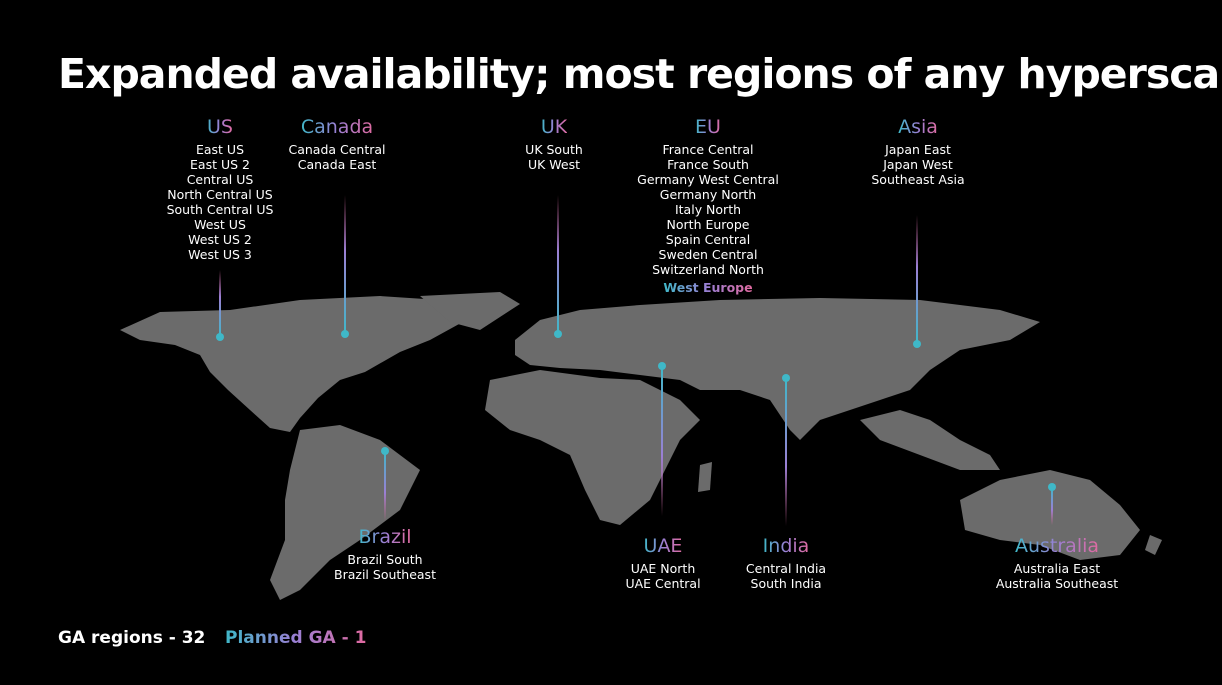  Describe the element at coordinates (708, 287) in the screenshot. I see `planned-region-item: West Europe` at that location.